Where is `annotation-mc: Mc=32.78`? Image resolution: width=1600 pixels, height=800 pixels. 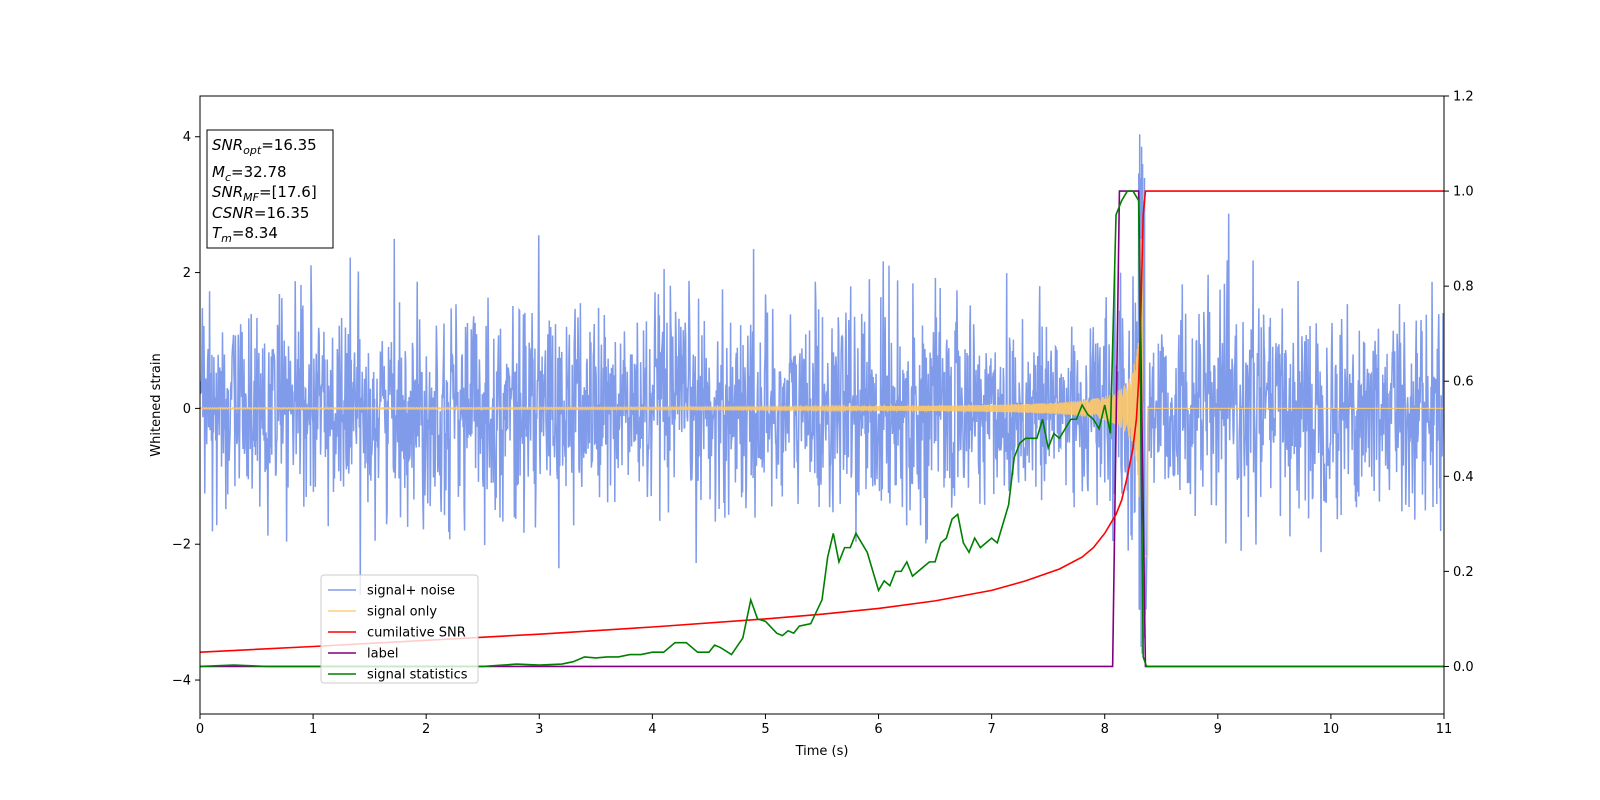 annotation-mc: Mc=32.78 is located at coordinates (249, 173).